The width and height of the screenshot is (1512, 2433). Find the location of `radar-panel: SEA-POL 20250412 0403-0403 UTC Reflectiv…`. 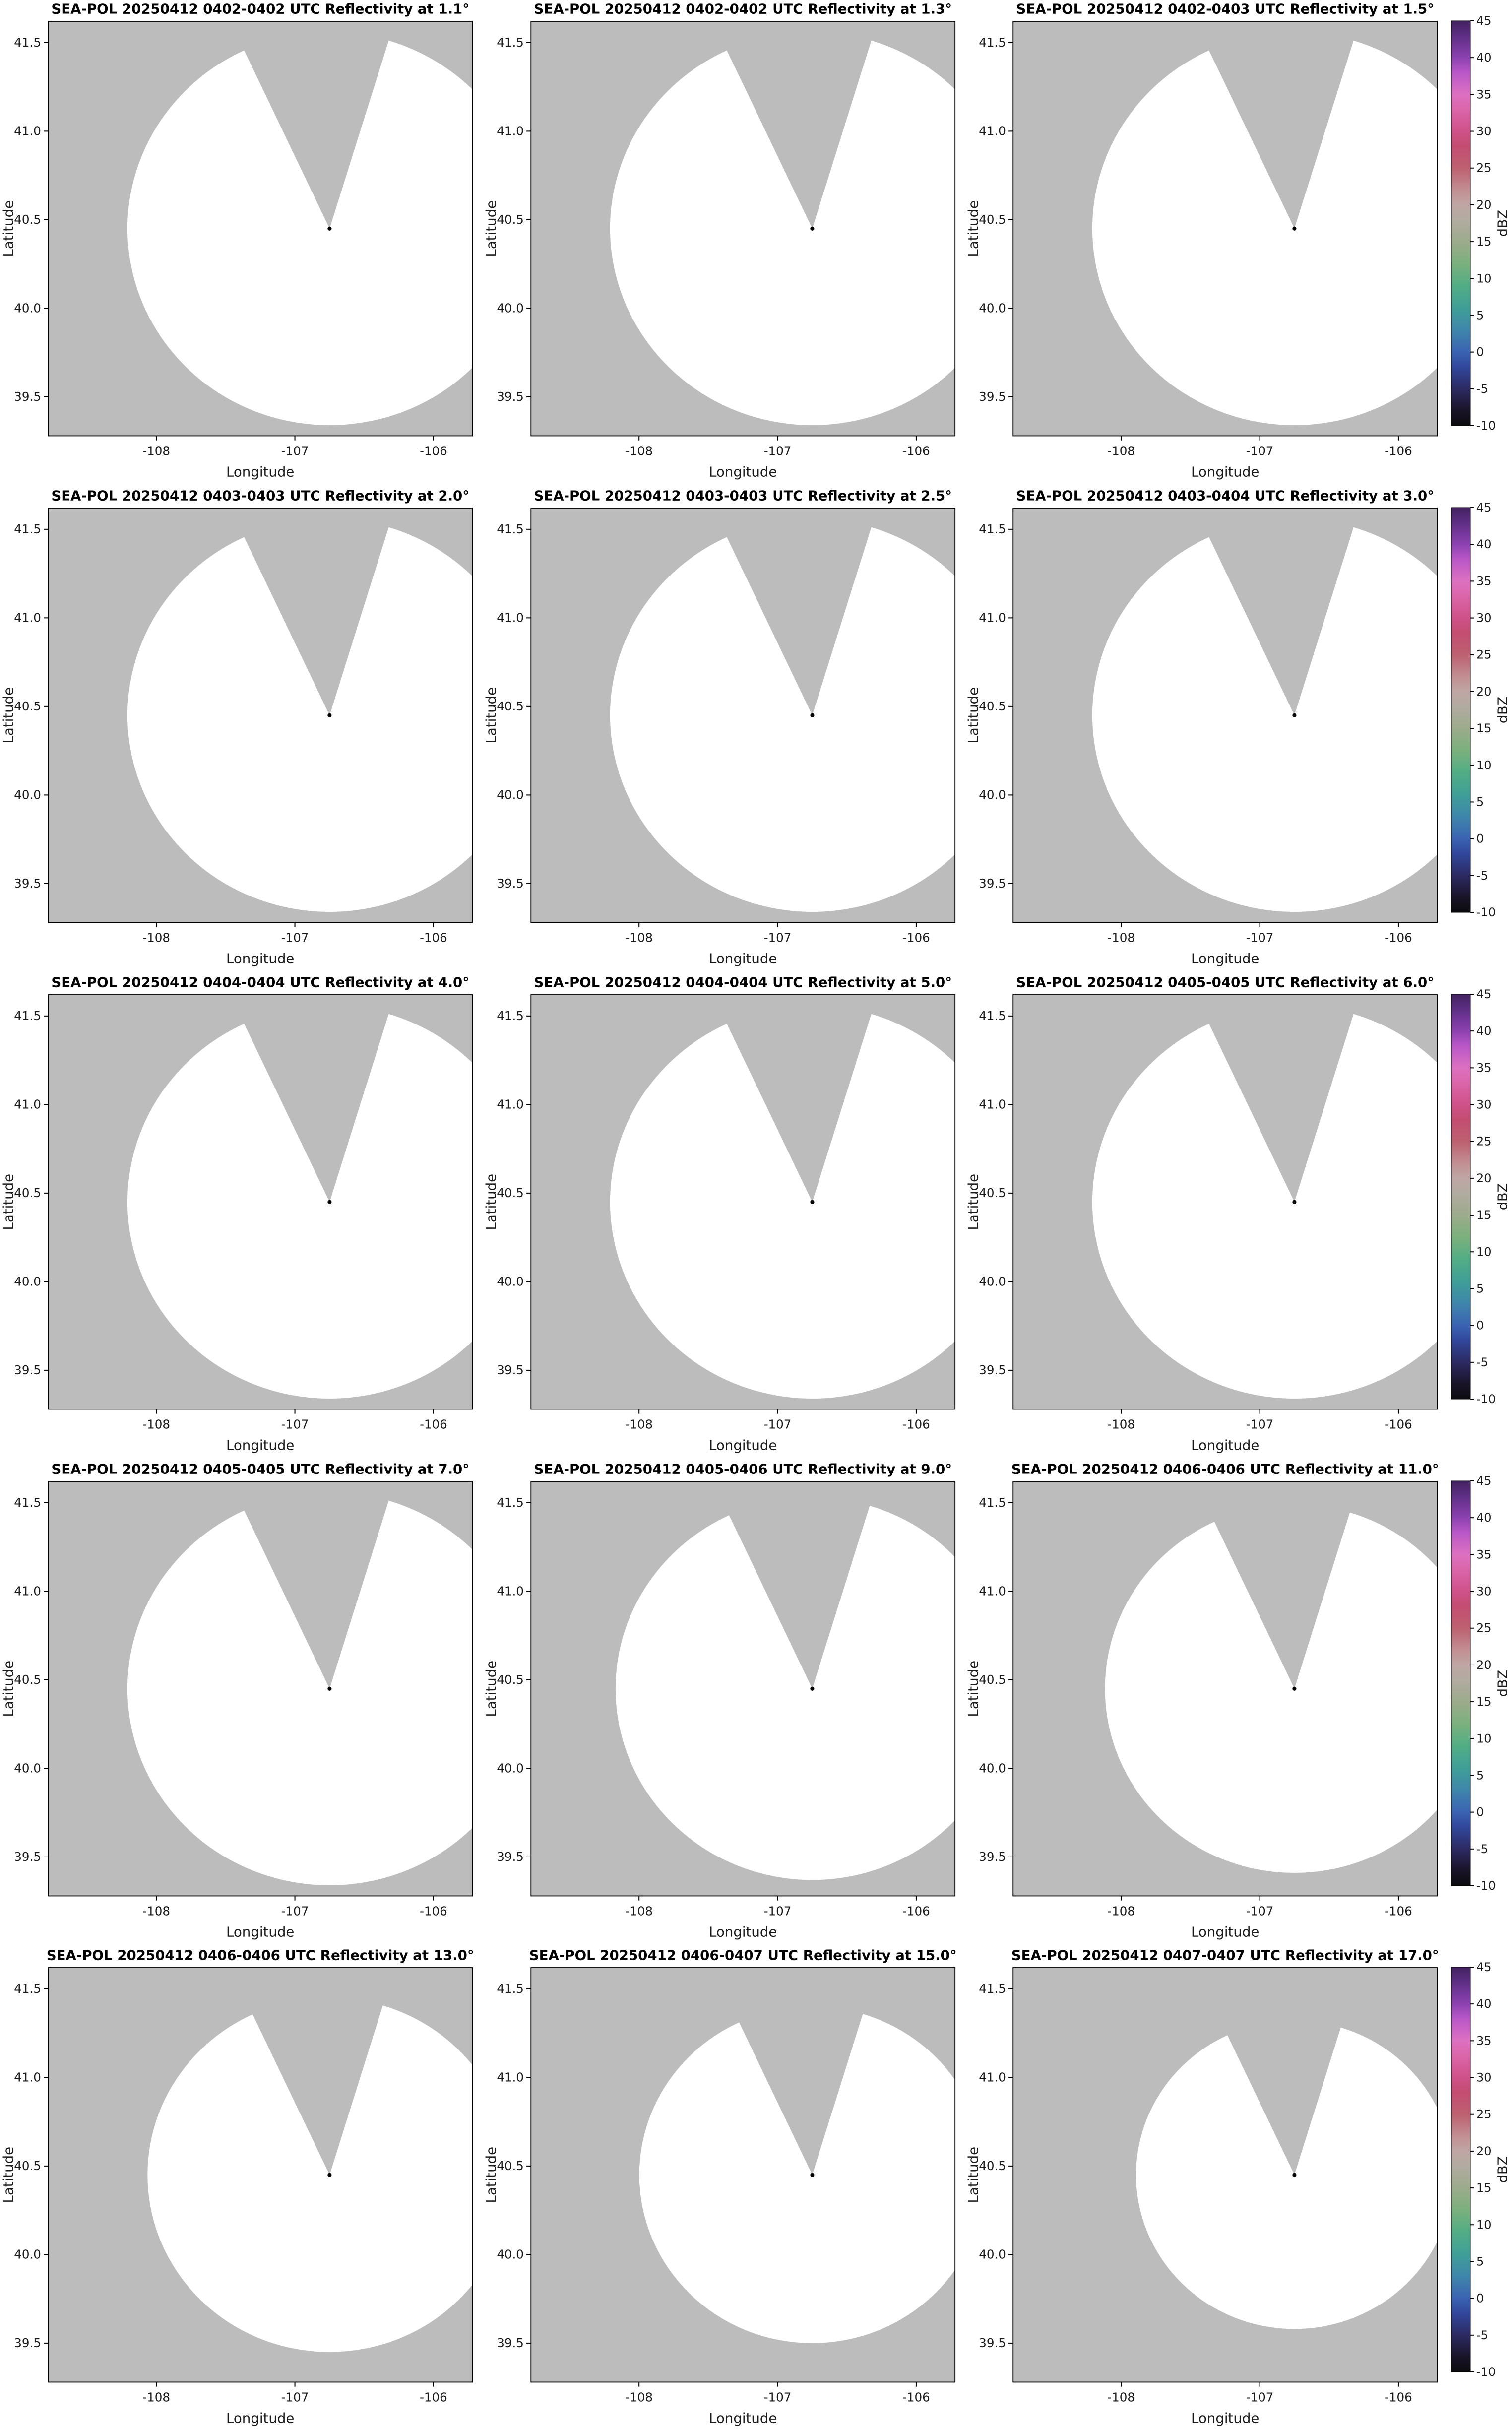

radar-panel: SEA-POL 20250412 0403-0403 UTC Reflectiv… is located at coordinates (719, 727).